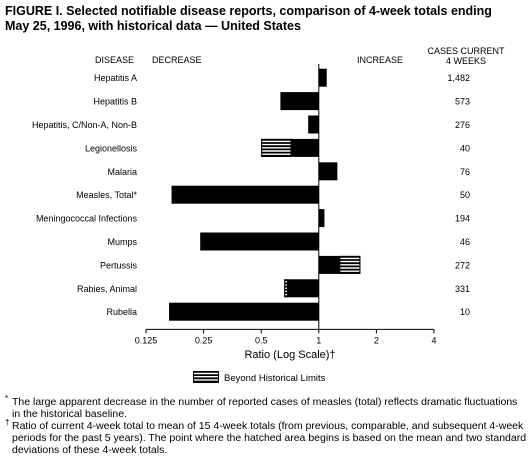 This screenshot has height=465, width=532. I want to click on legend: Beyond Historical Limits, so click(259, 377).